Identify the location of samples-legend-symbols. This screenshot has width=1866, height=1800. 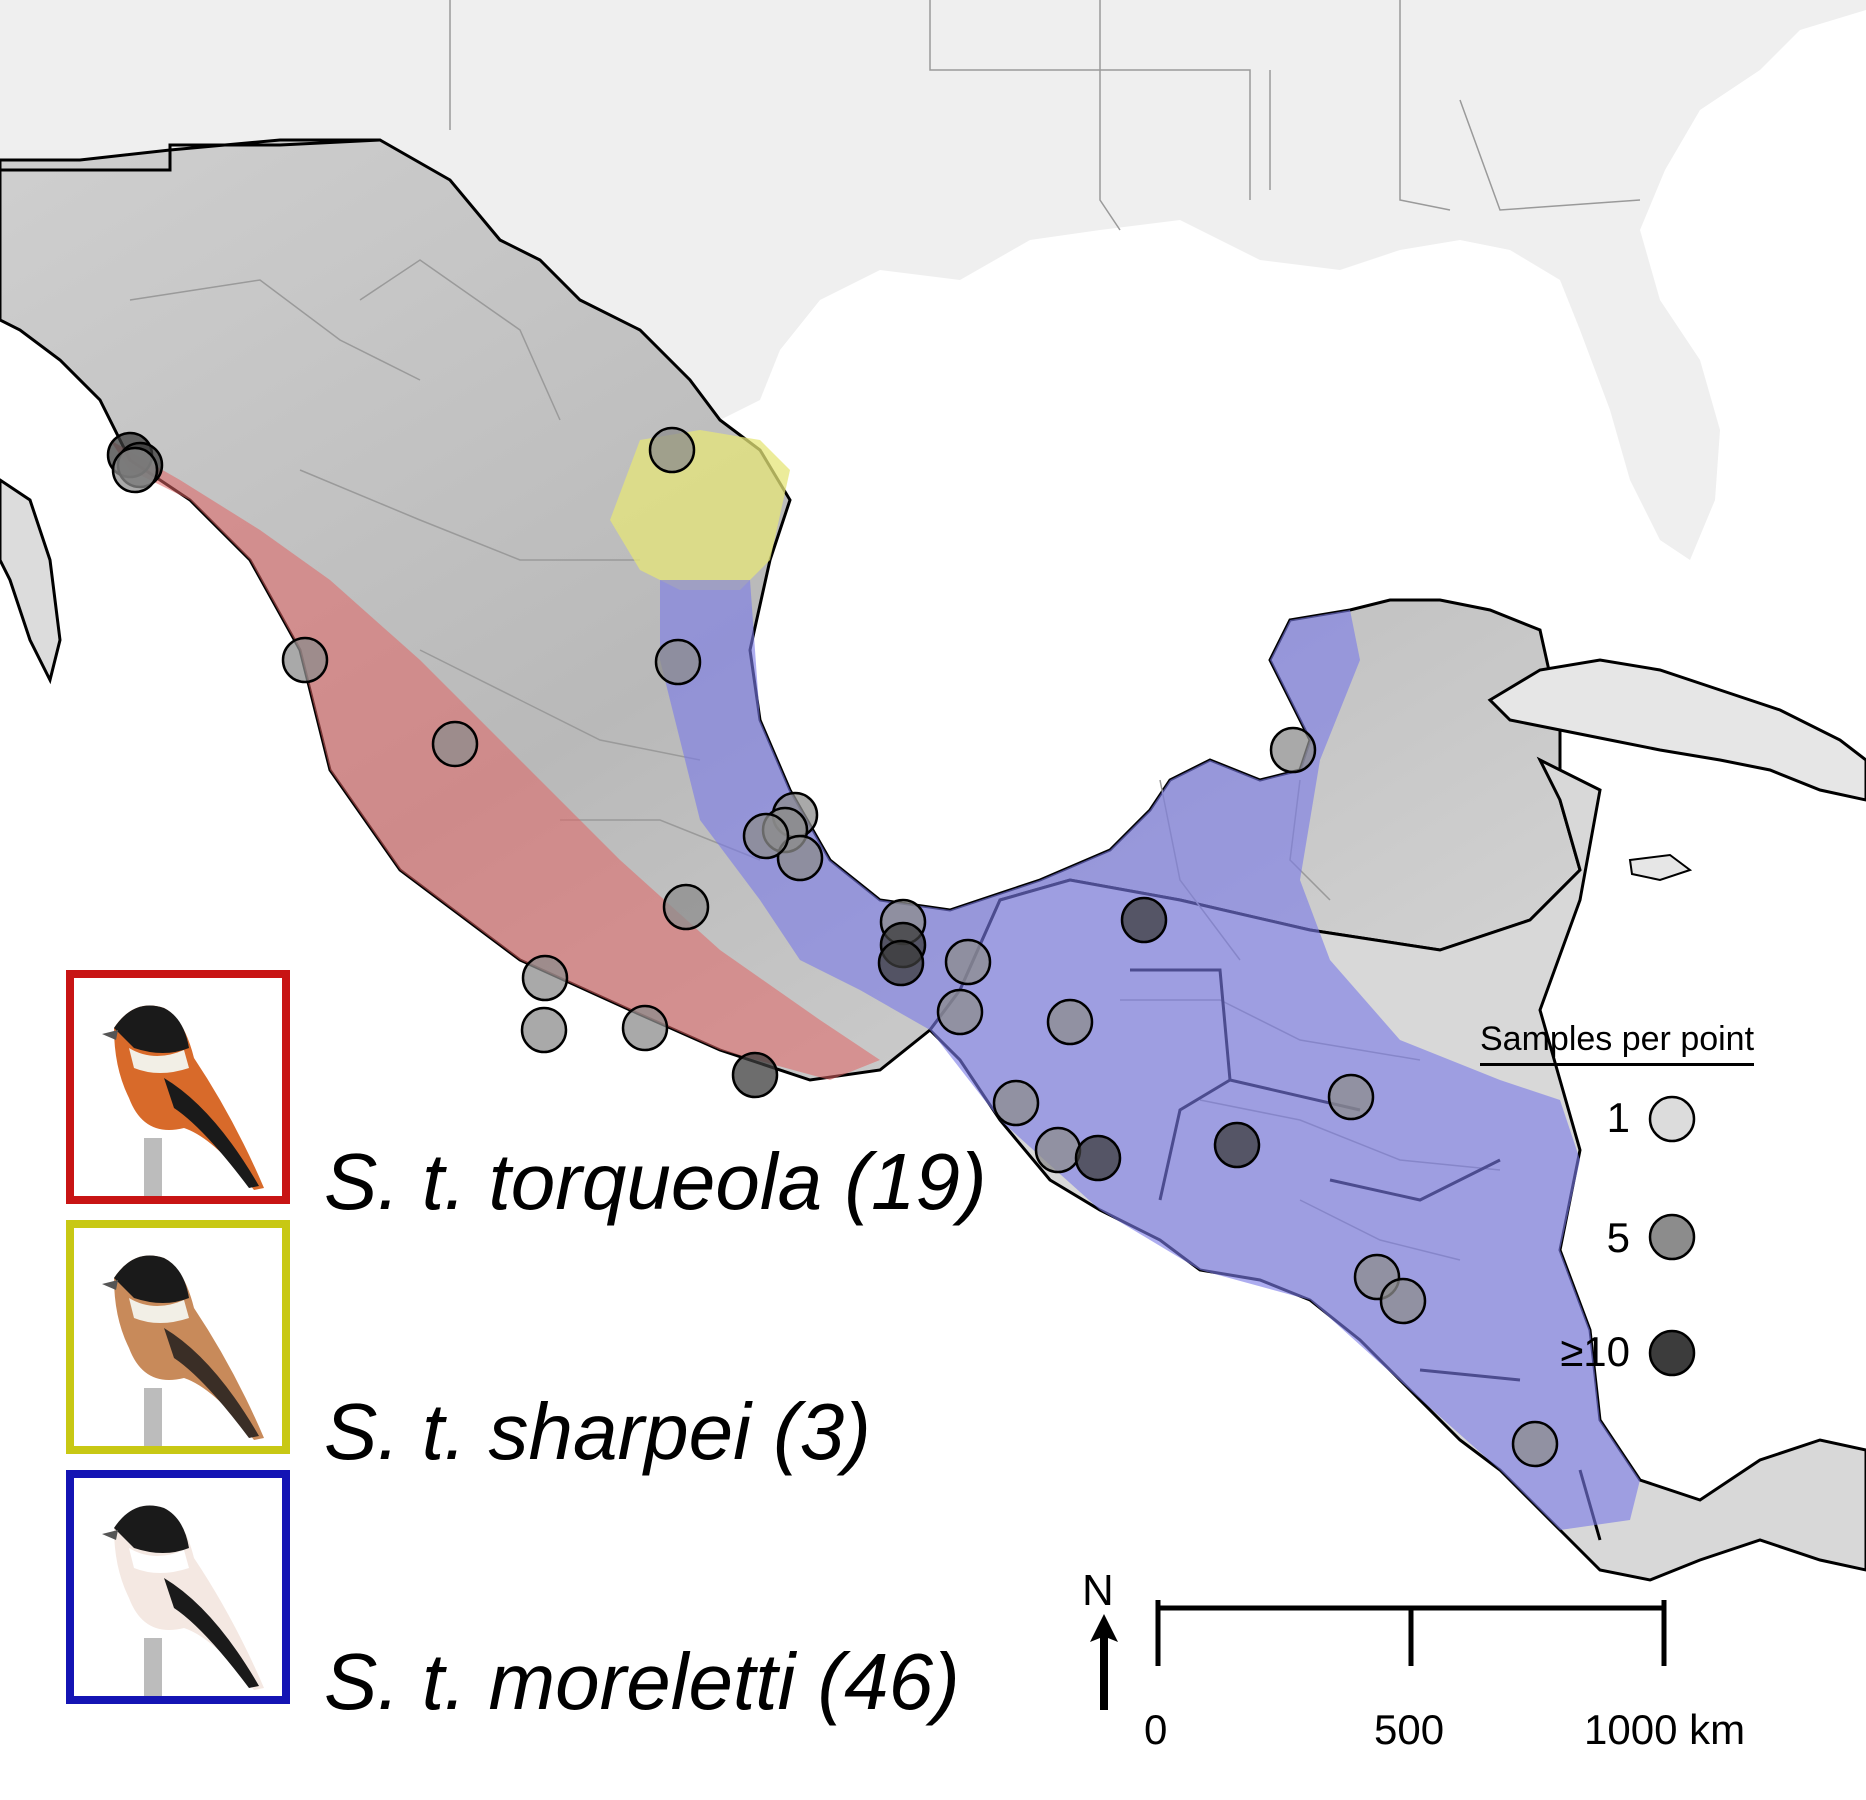
(1672, 1236).